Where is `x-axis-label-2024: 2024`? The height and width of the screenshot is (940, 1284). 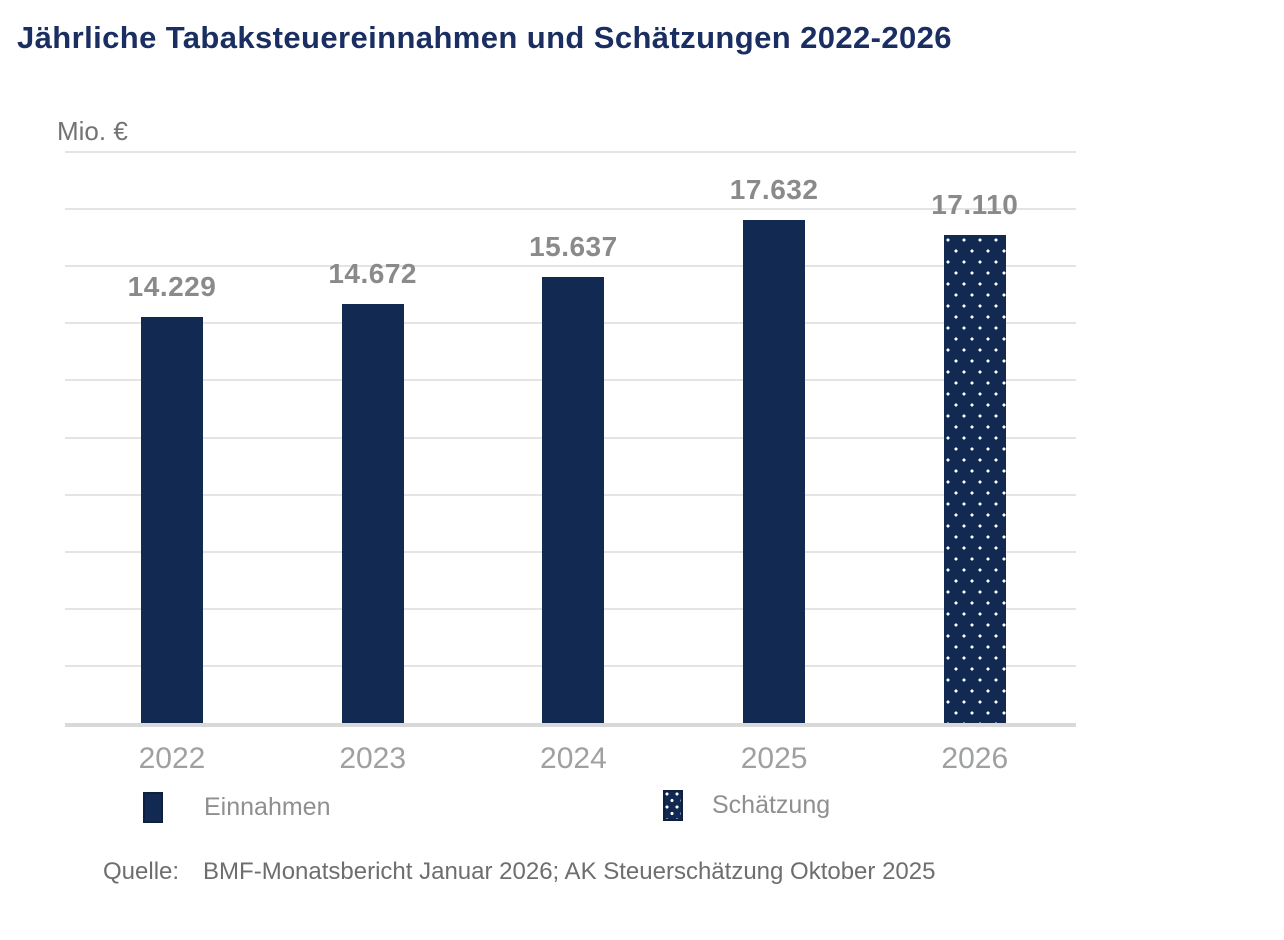
x-axis-label-2024: 2024 is located at coordinates (573, 758).